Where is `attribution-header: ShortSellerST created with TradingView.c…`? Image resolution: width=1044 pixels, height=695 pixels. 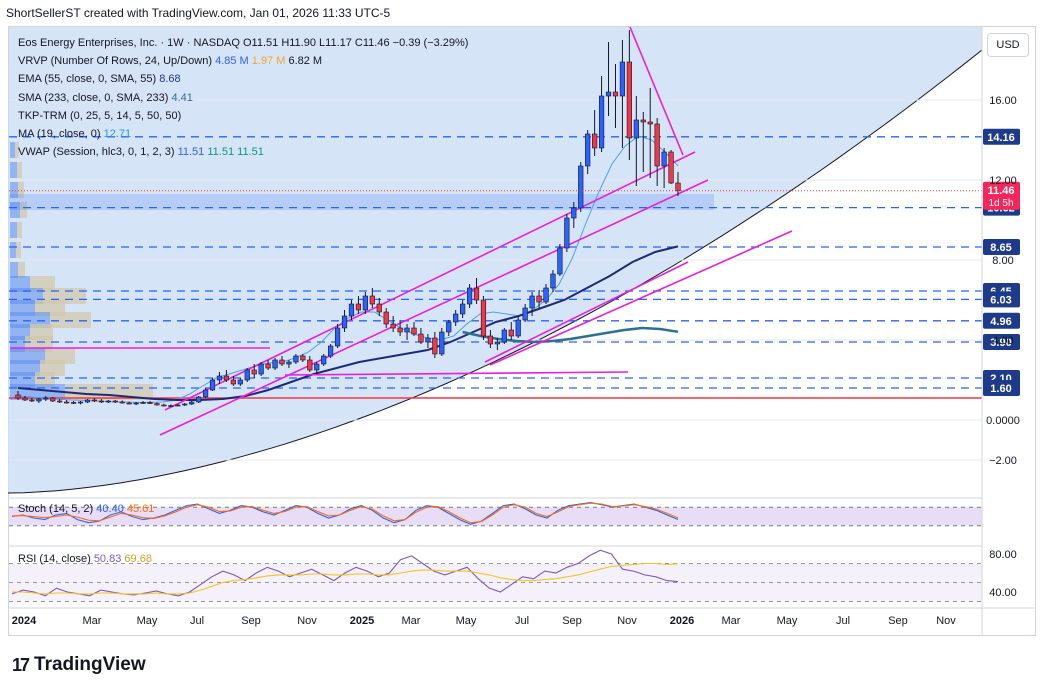
attribution-header: ShortSellerST created with TradingView.c… is located at coordinates (198, 13).